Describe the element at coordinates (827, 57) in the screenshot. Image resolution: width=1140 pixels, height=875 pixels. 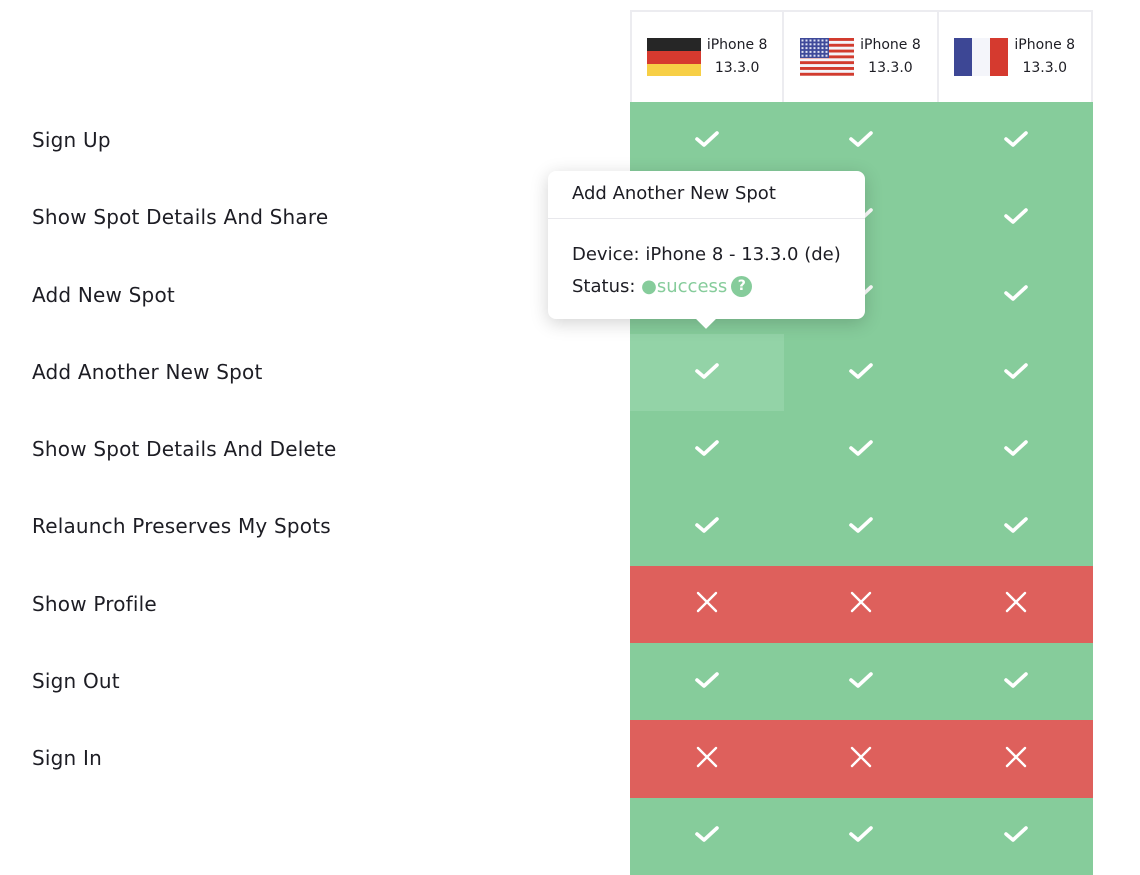
I see `usa-flag-icon` at that location.